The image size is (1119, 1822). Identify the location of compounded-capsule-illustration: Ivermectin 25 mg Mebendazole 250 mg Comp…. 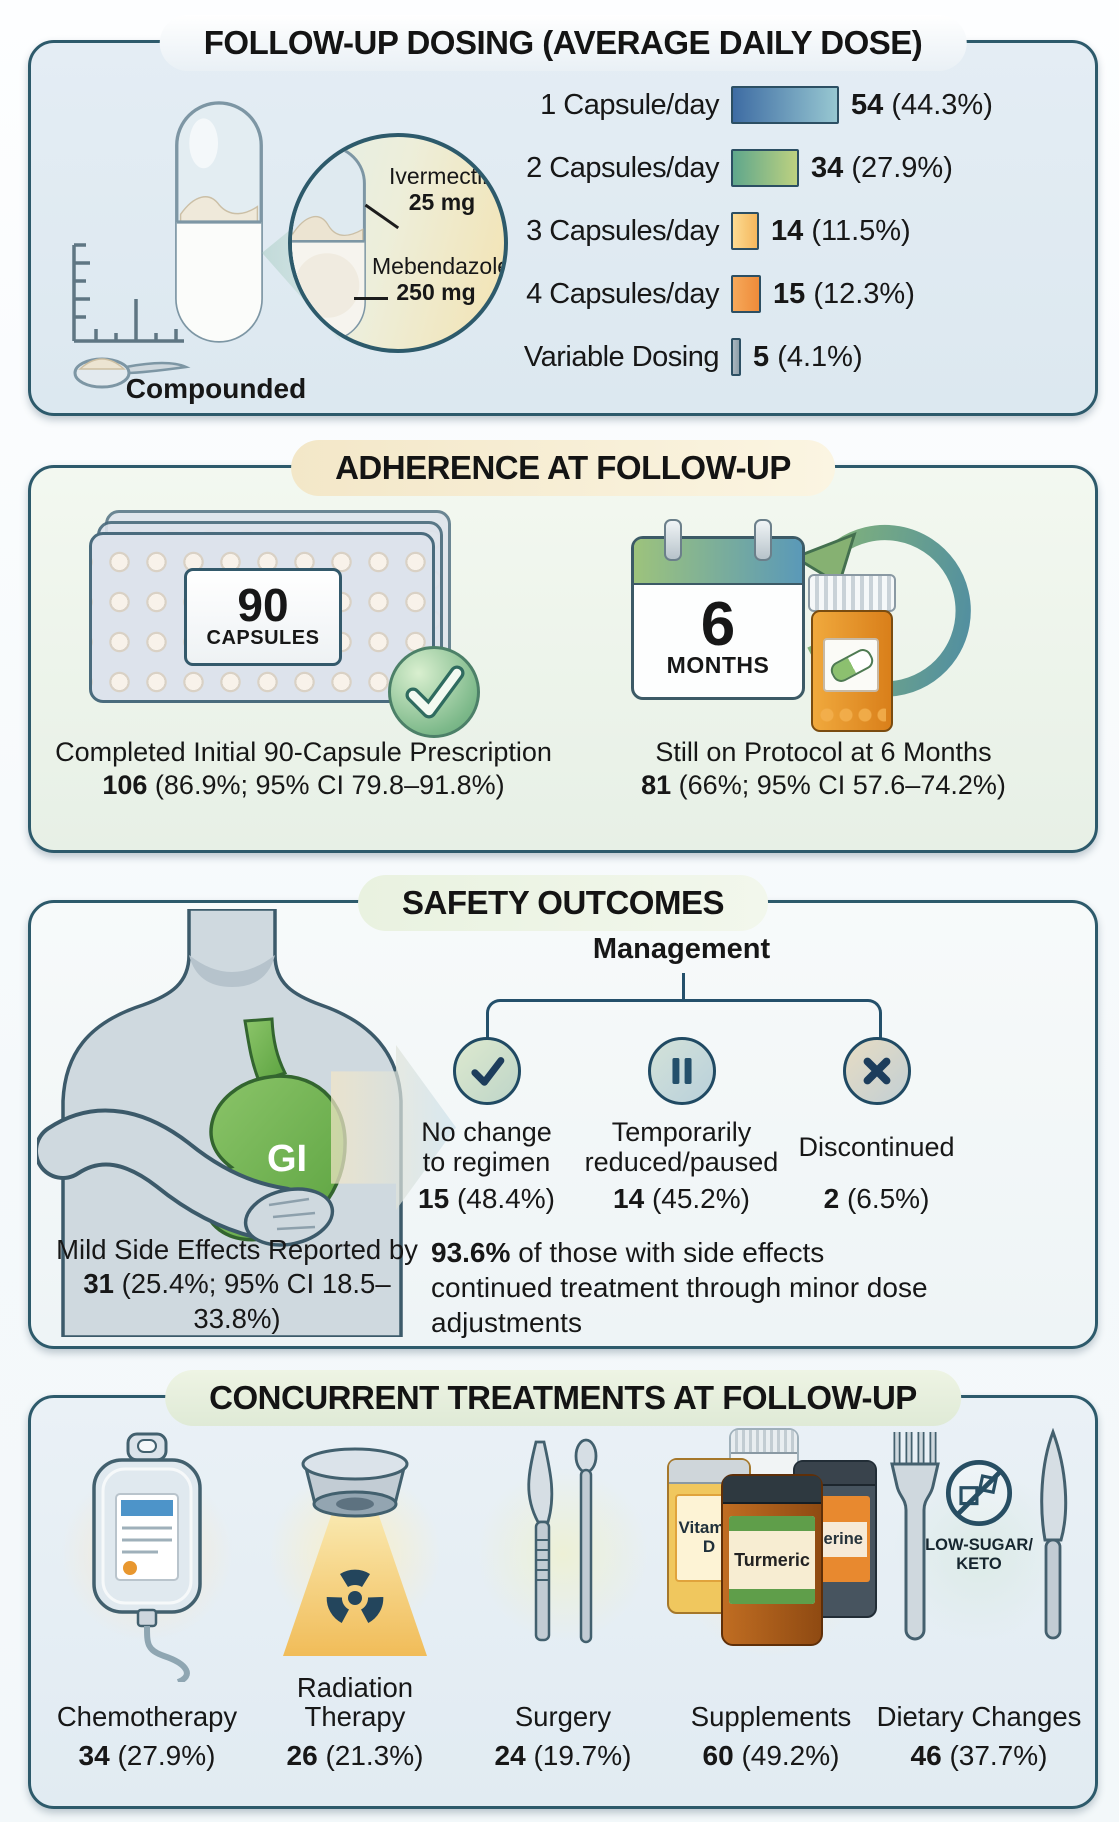
(288, 248).